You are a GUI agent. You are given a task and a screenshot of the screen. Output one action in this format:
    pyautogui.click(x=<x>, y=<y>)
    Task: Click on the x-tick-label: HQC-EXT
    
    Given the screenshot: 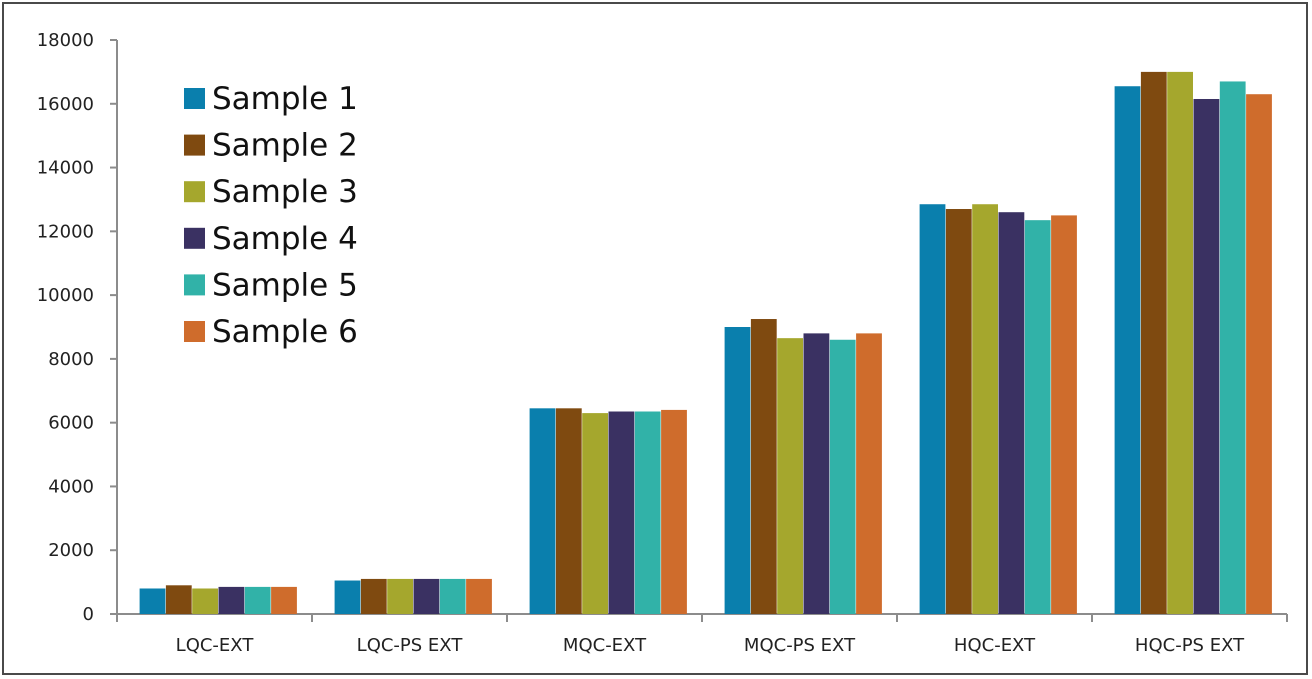 What is the action you would take?
    pyautogui.click(x=995, y=645)
    